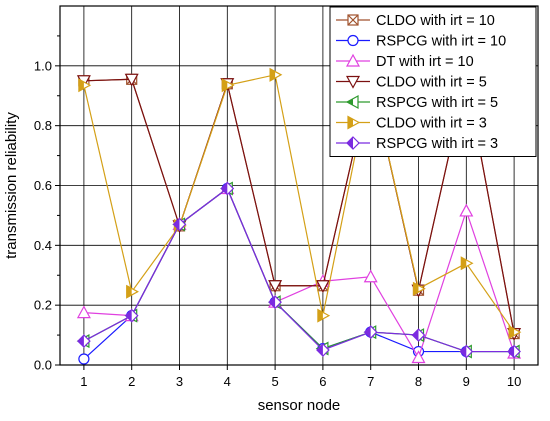 Image resolution: width=550 pixels, height=421 pixels. Describe the element at coordinates (43, 305) in the screenshot. I see `y-tick-label: 0.2` at that location.